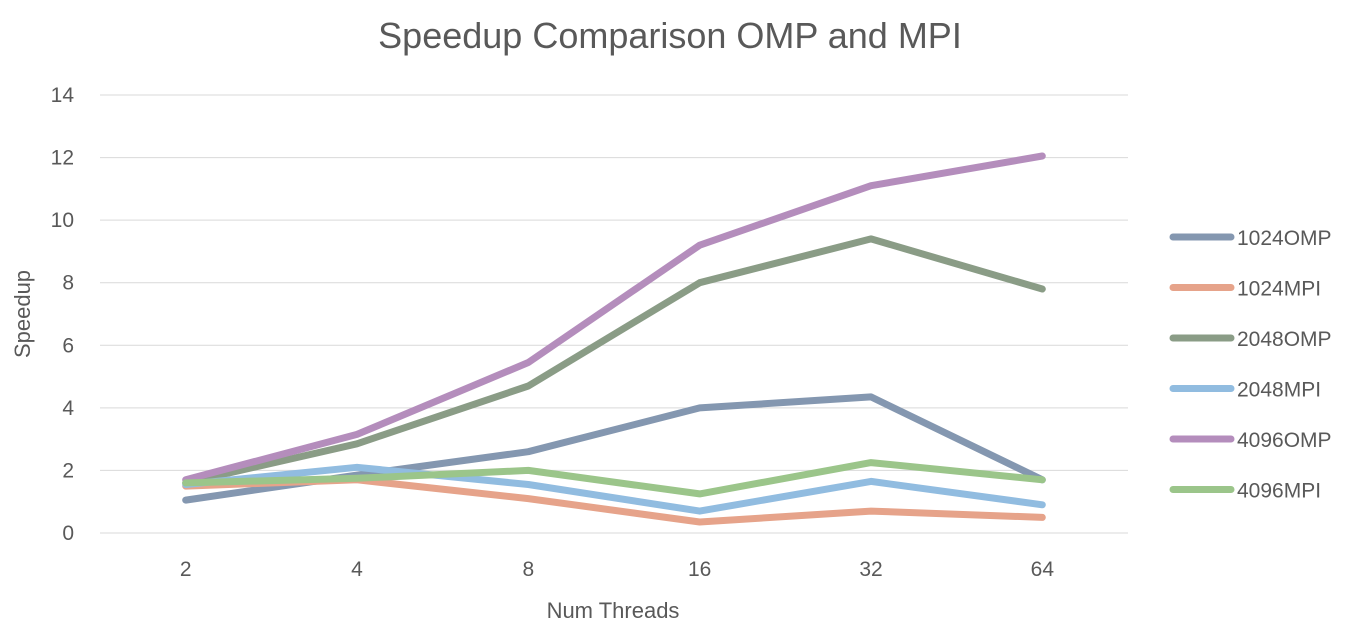  I want to click on legend-item-4096MPI: 4096MPI, so click(1245, 491).